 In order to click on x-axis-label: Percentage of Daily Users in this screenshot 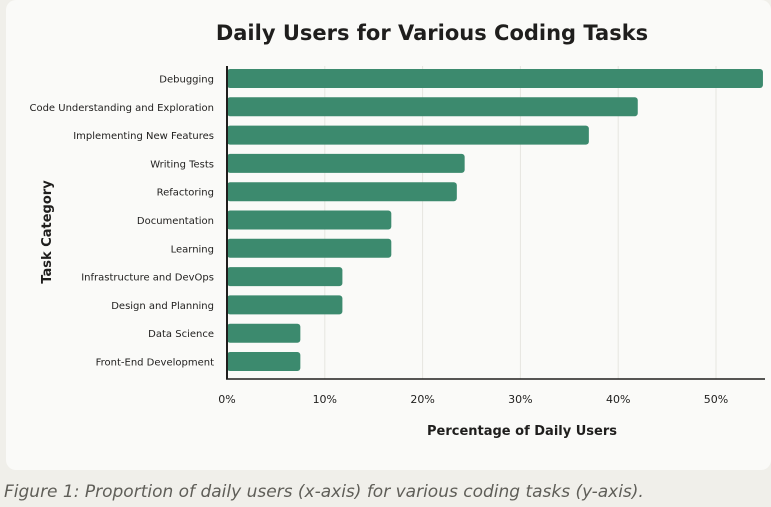, I will do `click(522, 431)`.